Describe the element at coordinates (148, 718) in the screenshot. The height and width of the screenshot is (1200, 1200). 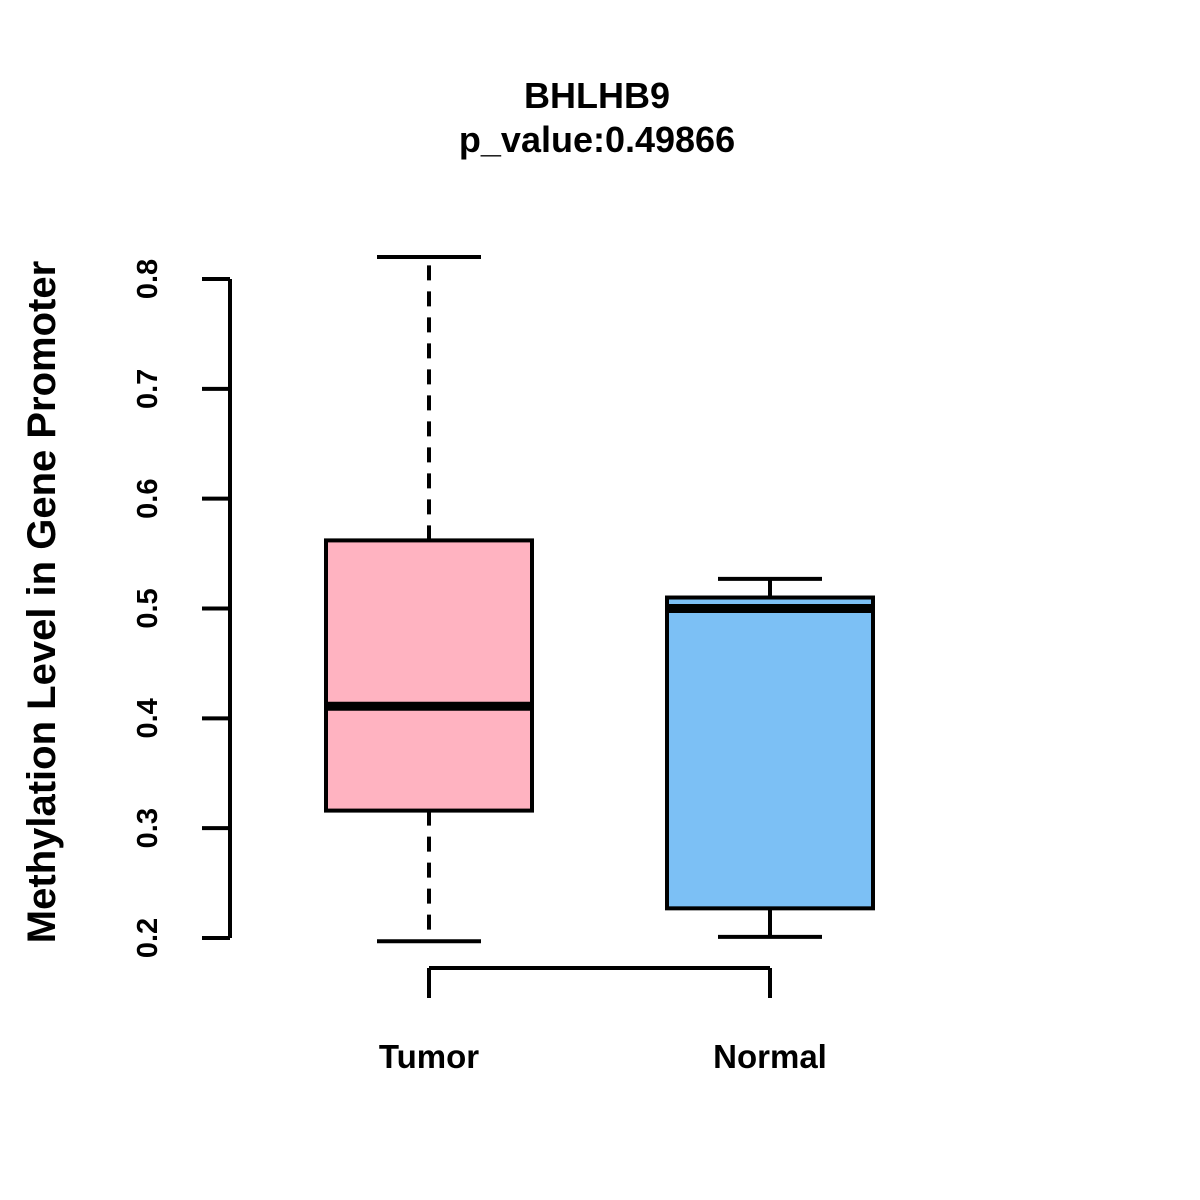
I see `y-tick-label: 0.4` at that location.